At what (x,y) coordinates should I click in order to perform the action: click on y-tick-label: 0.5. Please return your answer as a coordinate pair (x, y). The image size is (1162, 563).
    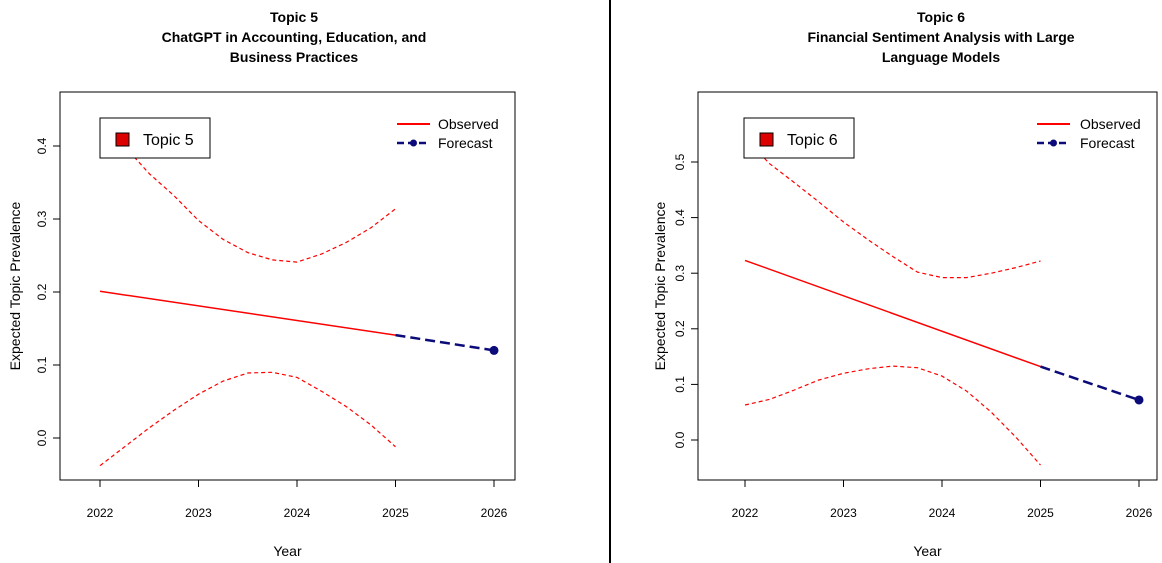
    Looking at the image, I should click on (680, 161).